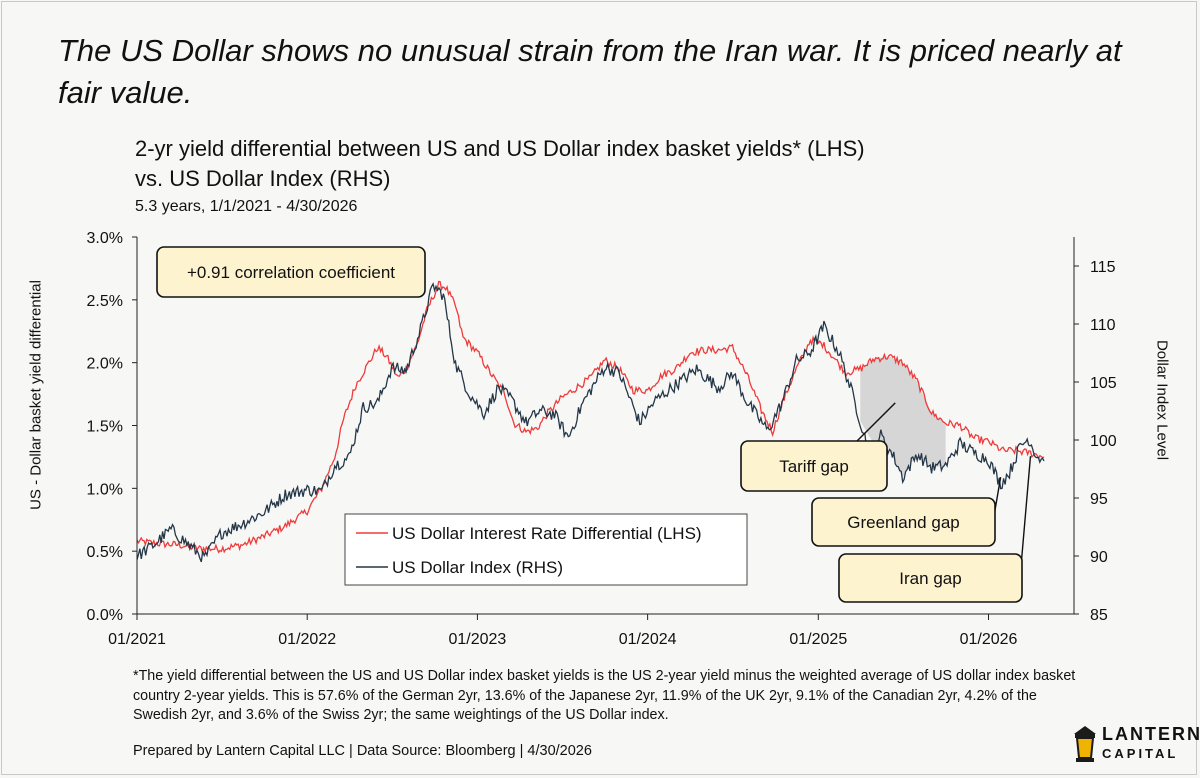 This screenshot has height=778, width=1200. I want to click on tariff-gap-pointer, so click(876, 422).